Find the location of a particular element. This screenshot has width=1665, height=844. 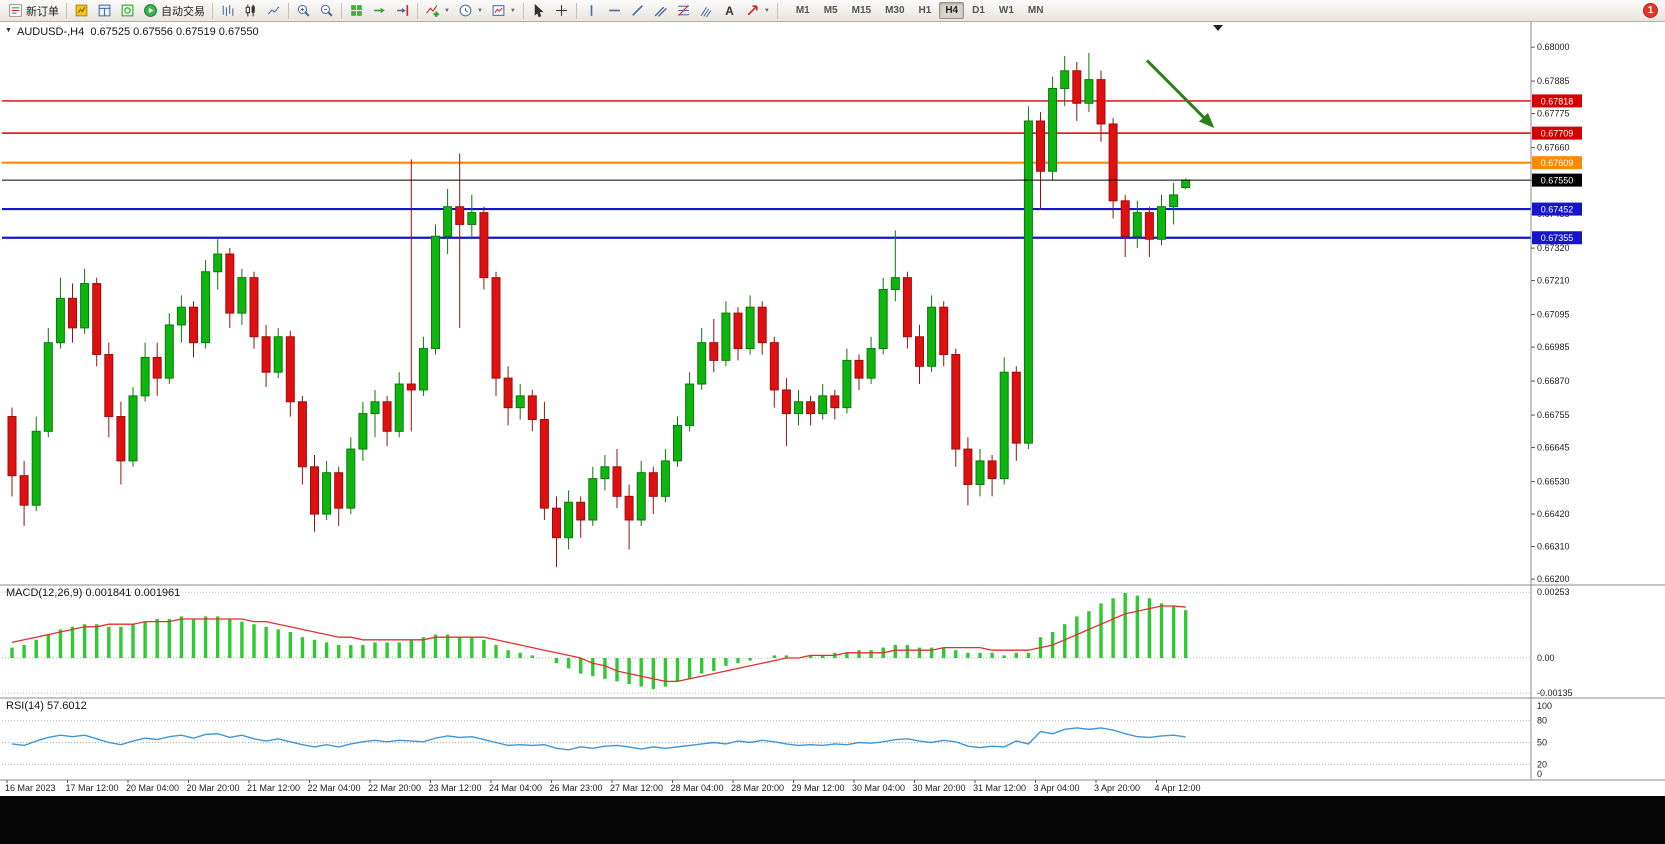

time-axis-label: 17 Mar 12:00 is located at coordinates (92, 788).